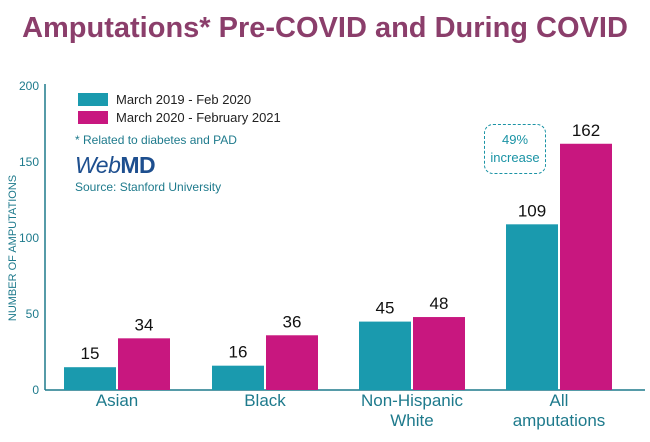  I want to click on bar-value-label: 16, so click(238, 352).